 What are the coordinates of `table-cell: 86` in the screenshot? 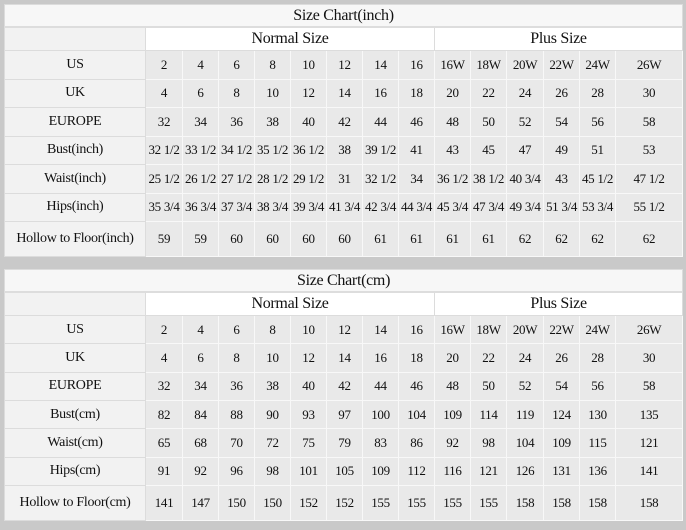 It's located at (416, 443).